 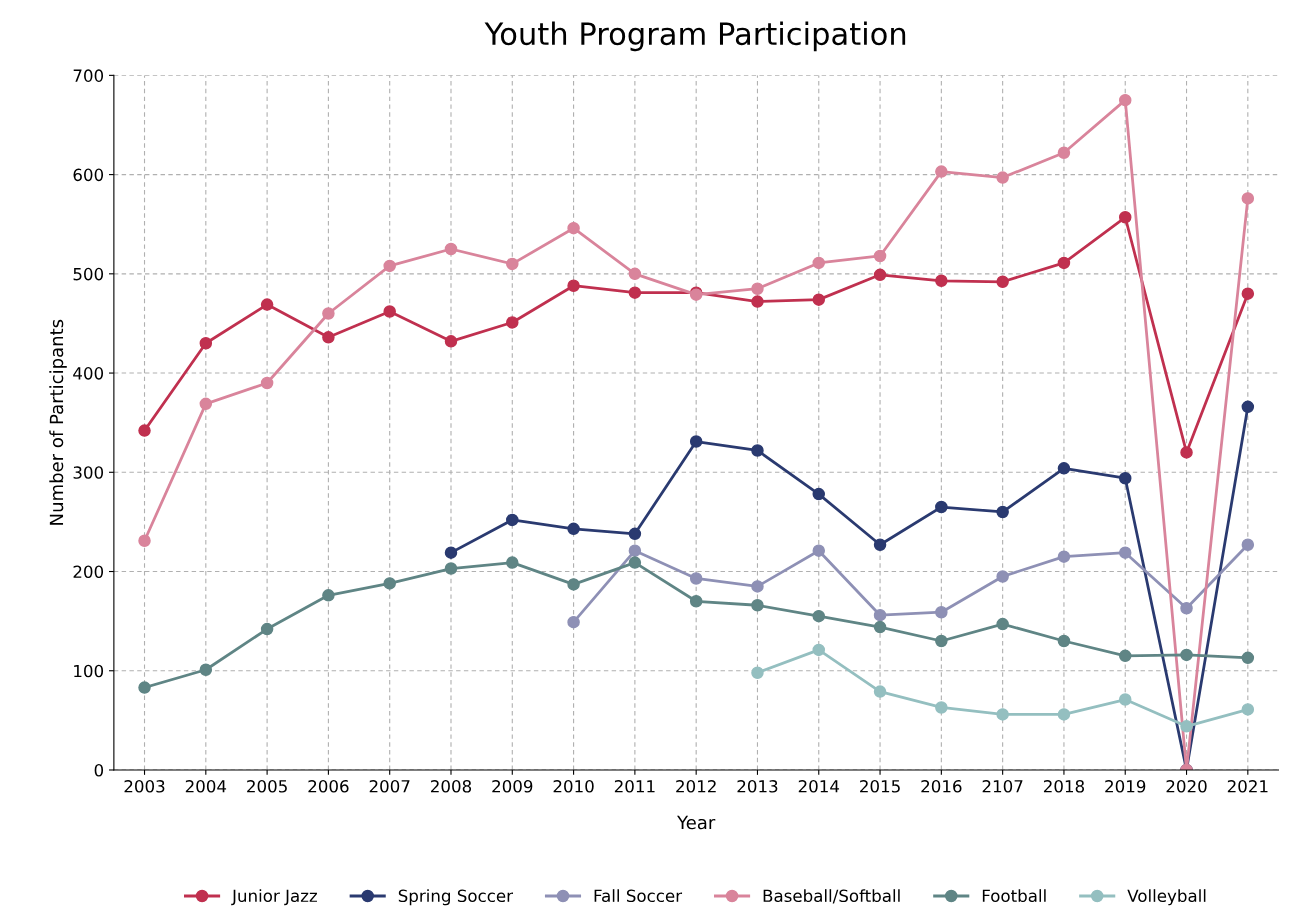 I want to click on x-tick-label: 2004, so click(x=206, y=786).